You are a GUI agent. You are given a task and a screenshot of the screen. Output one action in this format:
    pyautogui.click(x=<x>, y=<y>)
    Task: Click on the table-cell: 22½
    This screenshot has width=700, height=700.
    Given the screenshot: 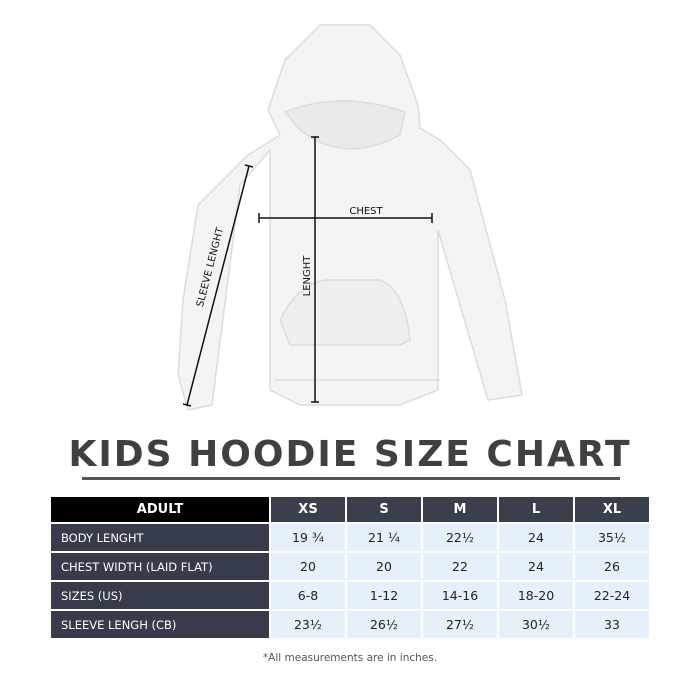 What is the action you would take?
    pyautogui.click(x=460, y=537)
    